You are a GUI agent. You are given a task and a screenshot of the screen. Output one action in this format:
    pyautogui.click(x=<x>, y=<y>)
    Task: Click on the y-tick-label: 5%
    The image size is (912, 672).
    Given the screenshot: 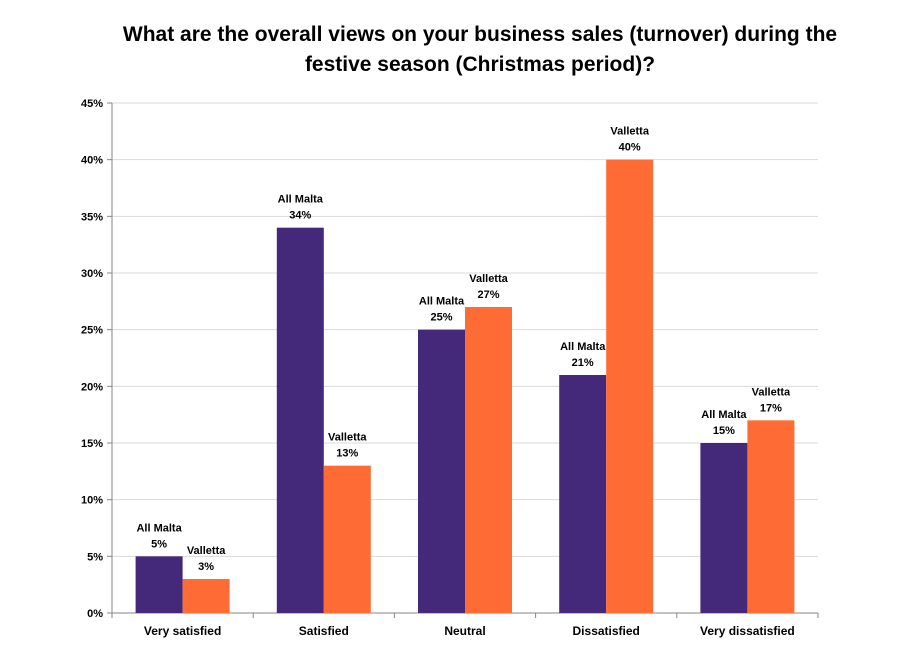 What is the action you would take?
    pyautogui.click(x=95, y=557)
    